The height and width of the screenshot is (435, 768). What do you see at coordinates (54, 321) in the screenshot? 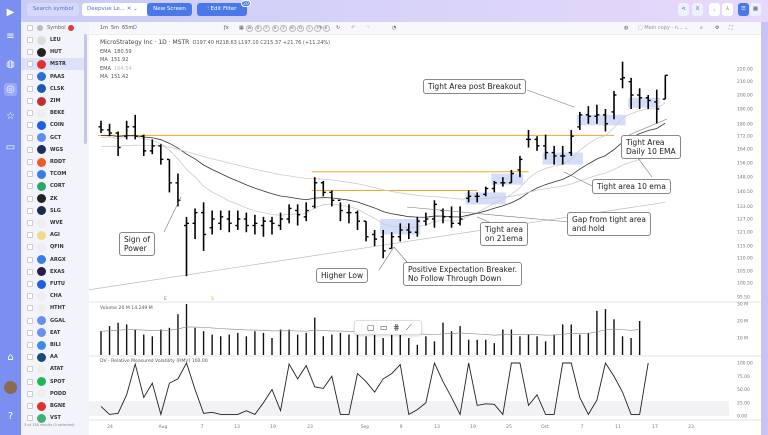
I see `symbol-row: GGAL` at bounding box center [54, 321].